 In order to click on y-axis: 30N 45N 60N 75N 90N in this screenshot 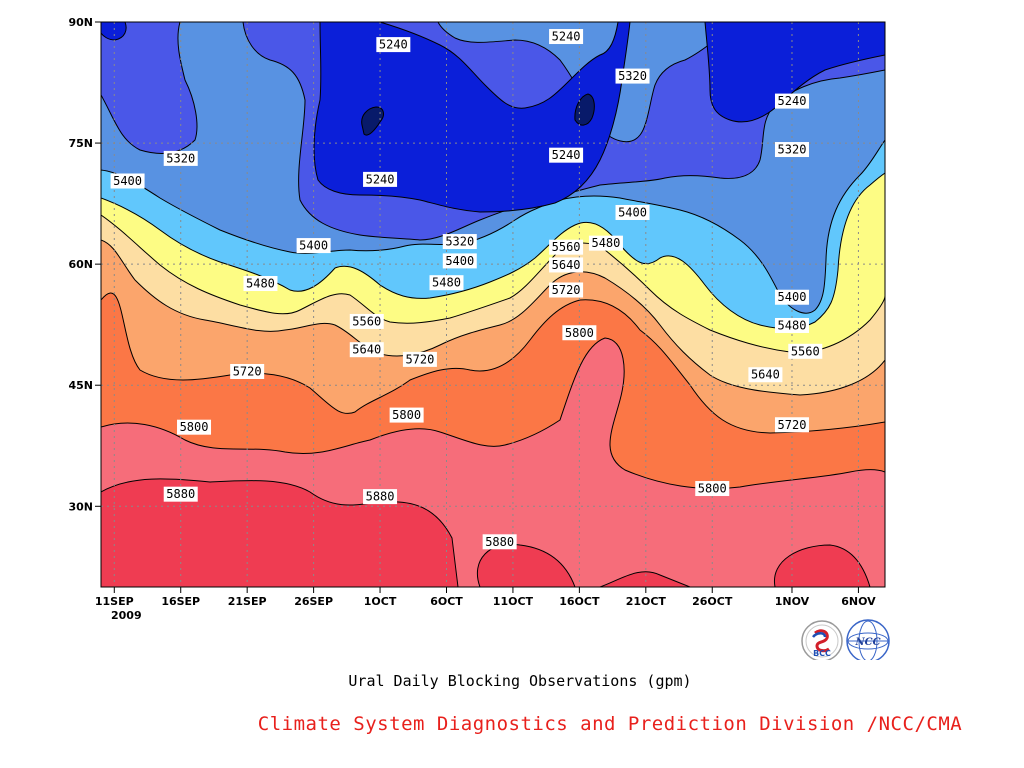, I will do `click(84, 264)`.